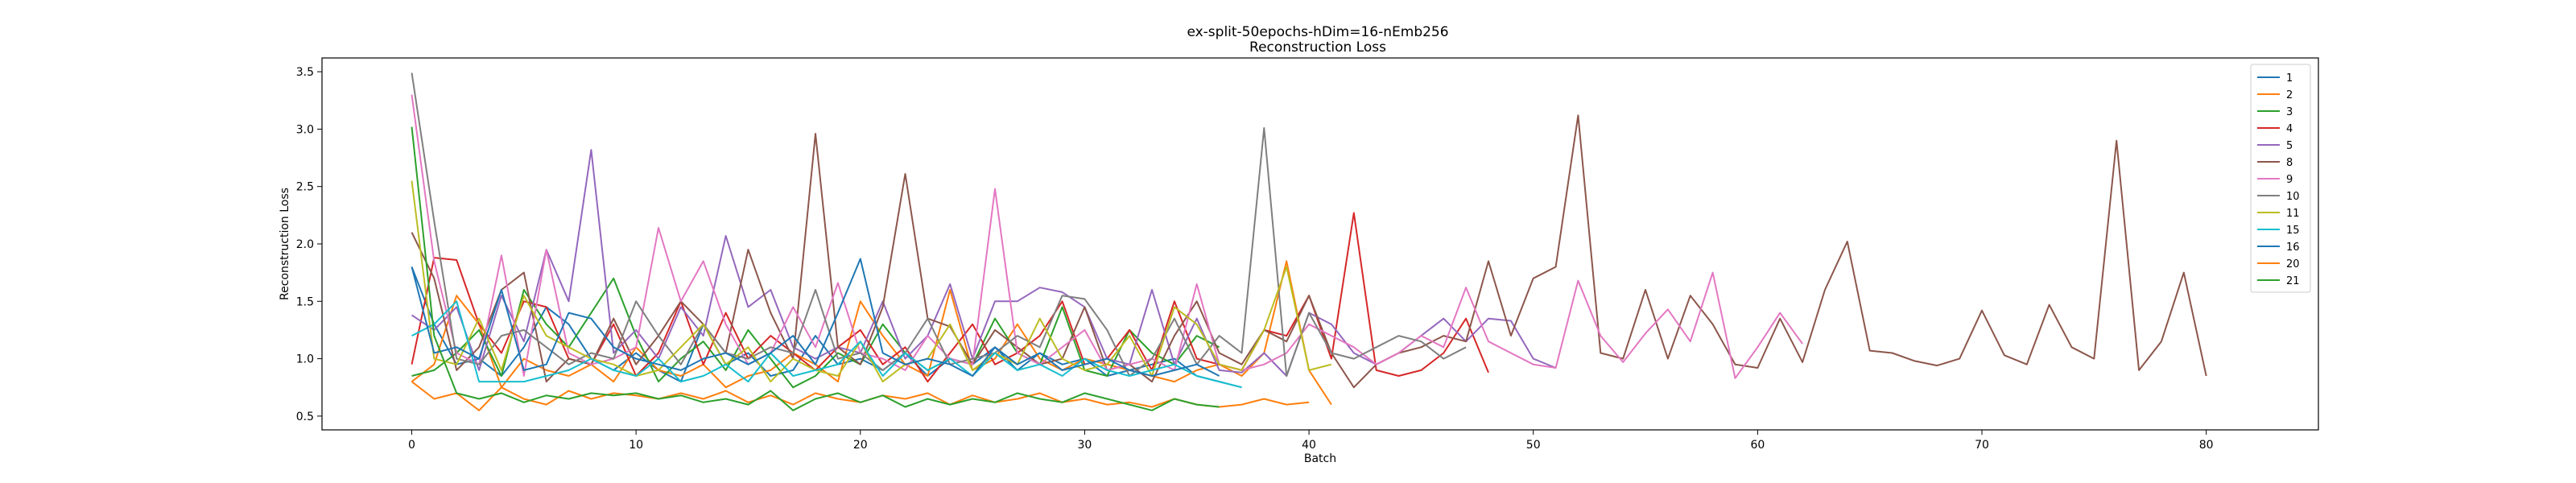 This screenshot has width=2576, height=483. What do you see at coordinates (2293, 281) in the screenshot?
I see `legend-label: 21` at bounding box center [2293, 281].